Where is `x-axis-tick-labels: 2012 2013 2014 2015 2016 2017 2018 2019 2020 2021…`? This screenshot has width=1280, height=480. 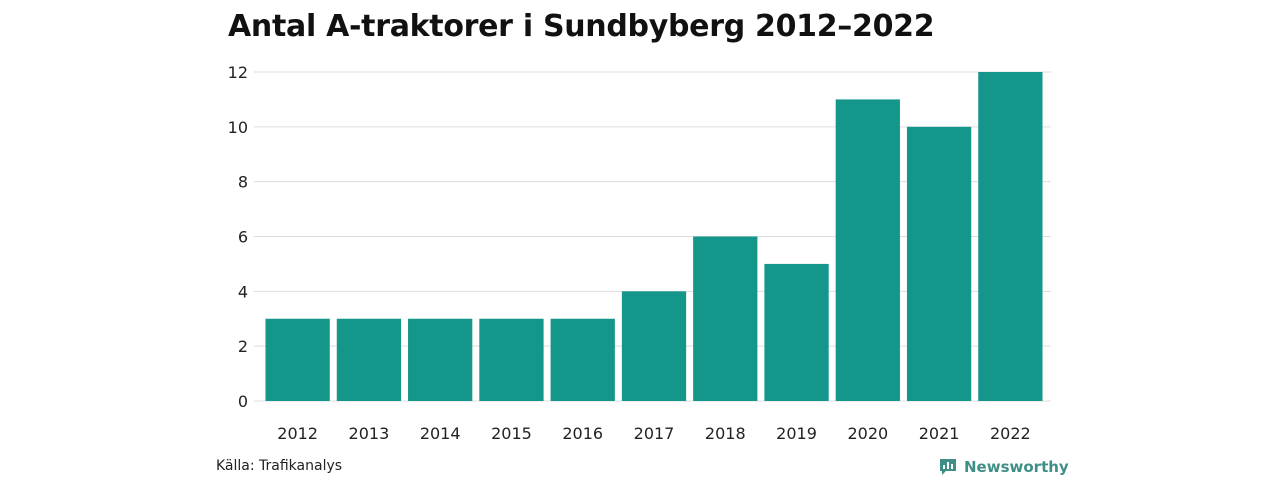
x-axis-tick-labels: 2012 2013 2014 2015 2016 2017 2018 2019 2020 2021… is located at coordinates (653, 433).